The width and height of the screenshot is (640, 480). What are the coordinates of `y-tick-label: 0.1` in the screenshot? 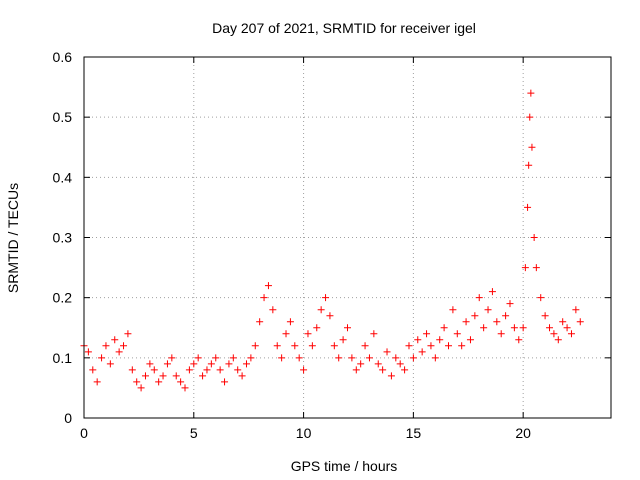 It's located at (63, 358).